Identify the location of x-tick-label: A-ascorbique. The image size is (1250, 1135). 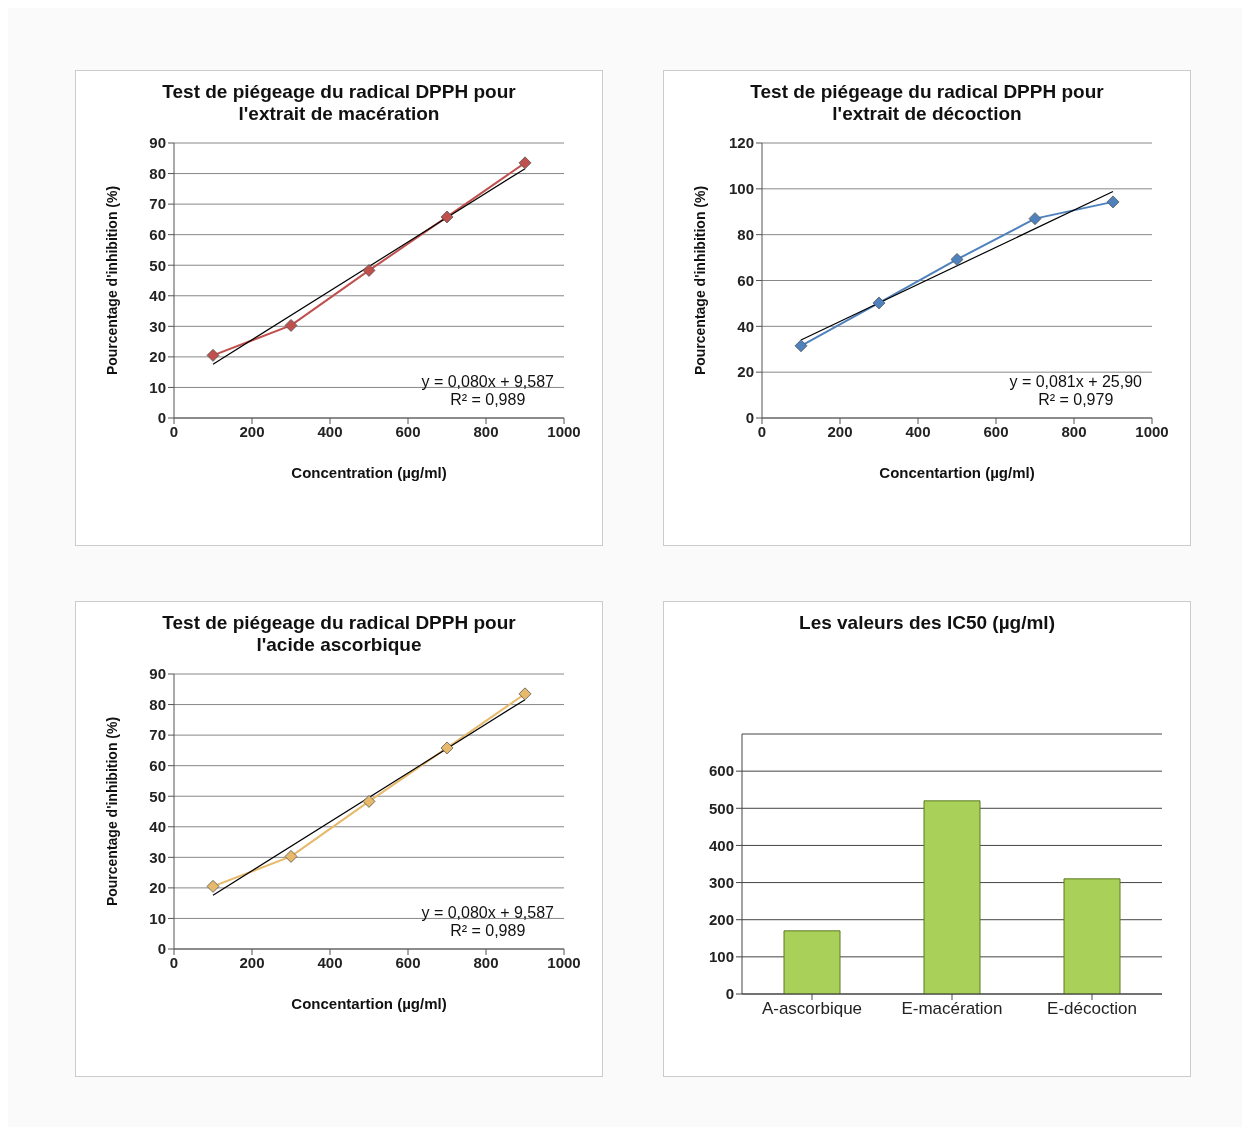
(812, 1009).